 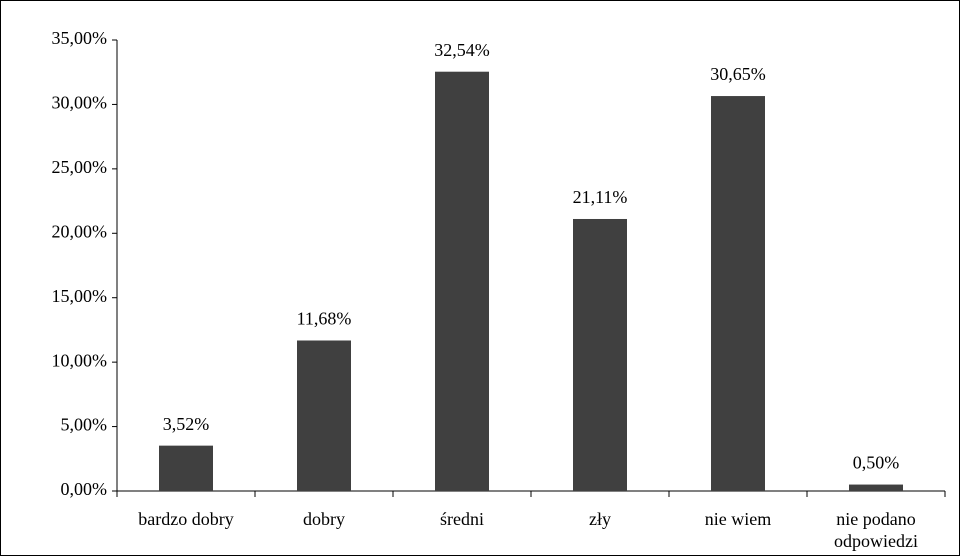 I want to click on x-tick-label: średni, so click(x=462, y=519).